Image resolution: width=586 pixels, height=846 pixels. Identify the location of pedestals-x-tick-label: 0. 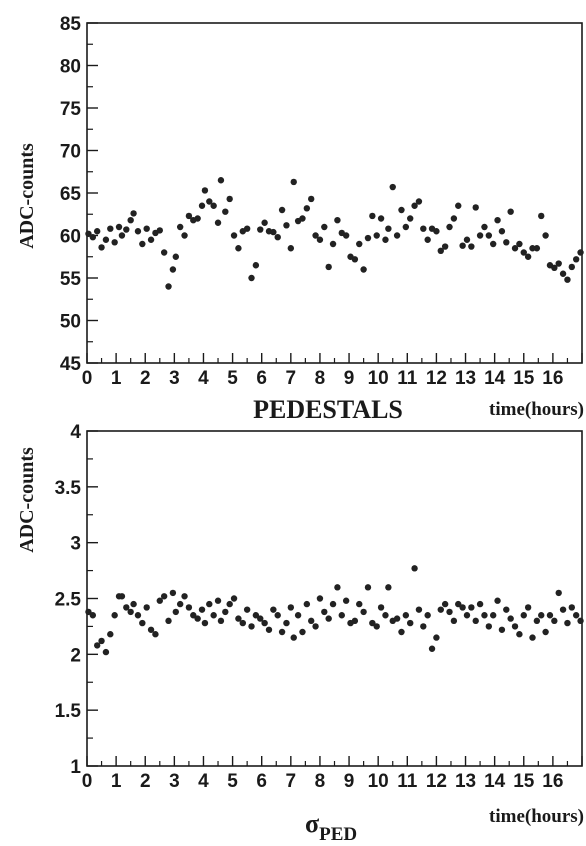
(87, 378).